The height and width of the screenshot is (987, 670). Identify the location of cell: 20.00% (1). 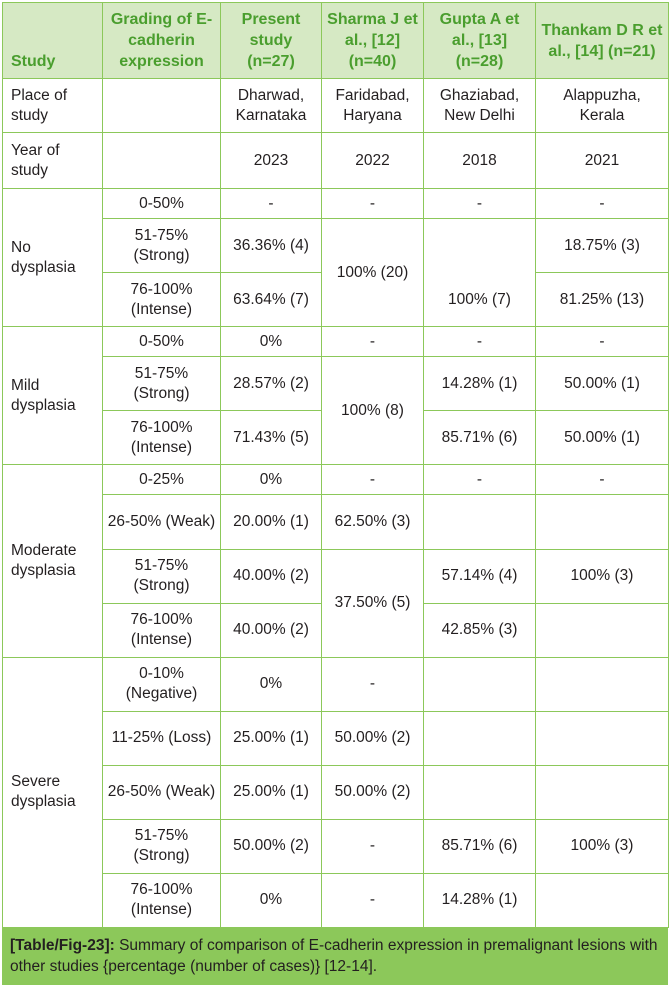
(271, 522).